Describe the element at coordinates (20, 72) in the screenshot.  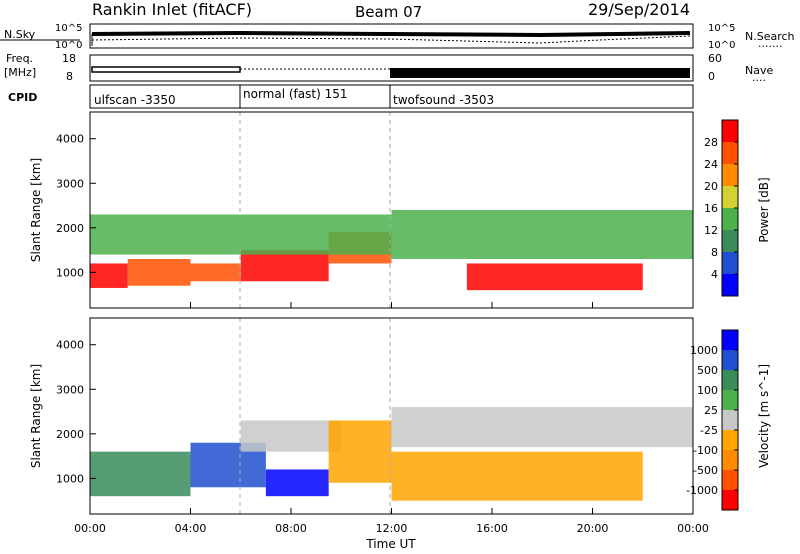
I see `freq-label-line2: [MHz]` at that location.